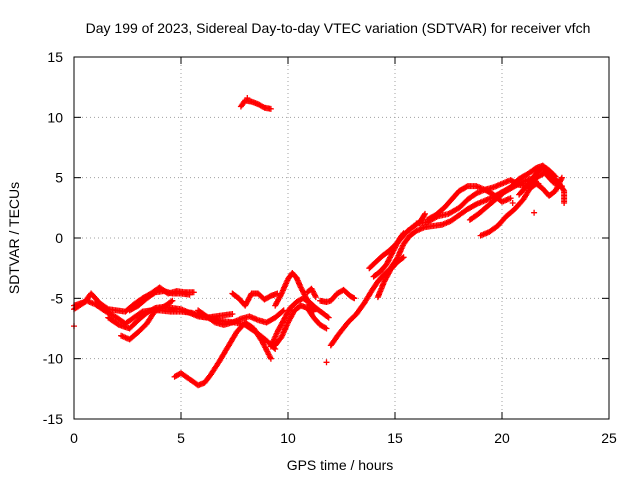 The width and height of the screenshot is (640, 480). What do you see at coordinates (55, 57) in the screenshot?
I see `y-tick-label: 15` at bounding box center [55, 57].